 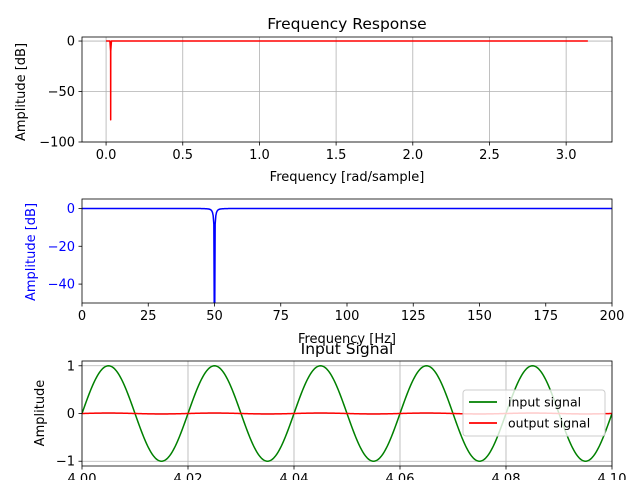 I want to click on chart-title: Frequency Response, so click(x=346, y=24).